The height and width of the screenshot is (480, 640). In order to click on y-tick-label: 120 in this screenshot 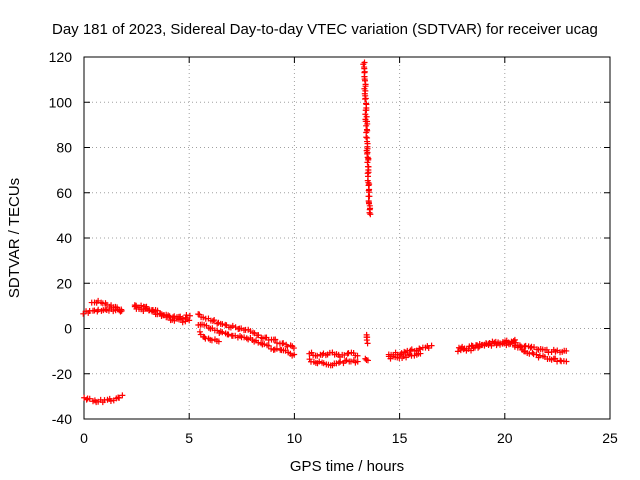, I will do `click(61, 57)`.